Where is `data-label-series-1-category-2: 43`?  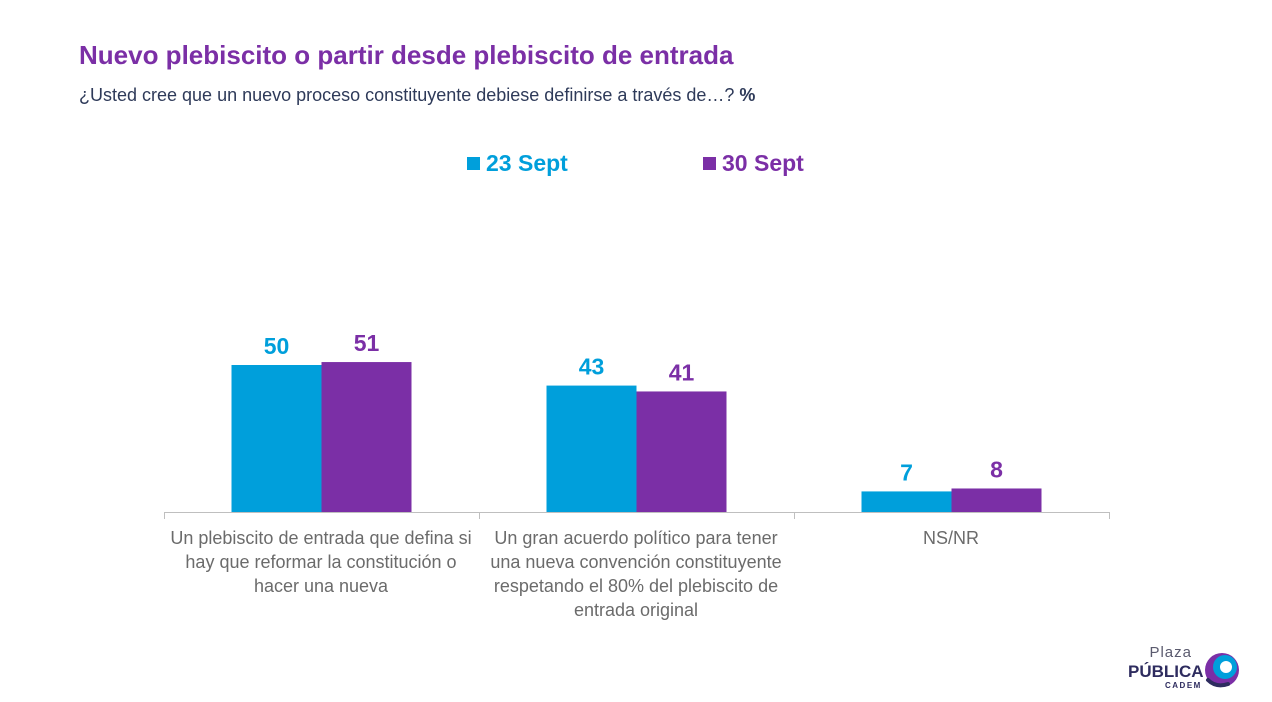 data-label-series-1-category-2: 43 is located at coordinates (592, 367).